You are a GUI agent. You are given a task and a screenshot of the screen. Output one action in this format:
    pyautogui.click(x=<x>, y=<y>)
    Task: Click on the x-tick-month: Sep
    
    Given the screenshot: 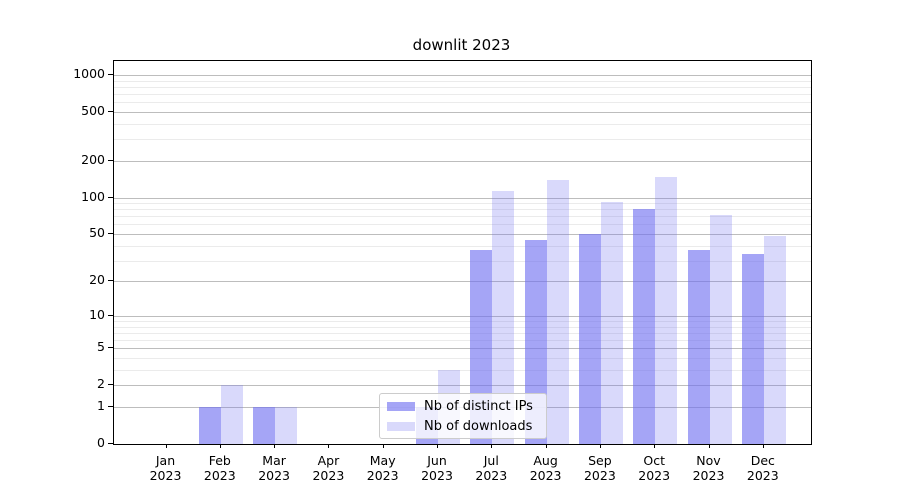 What is the action you would take?
    pyautogui.click(x=600, y=460)
    